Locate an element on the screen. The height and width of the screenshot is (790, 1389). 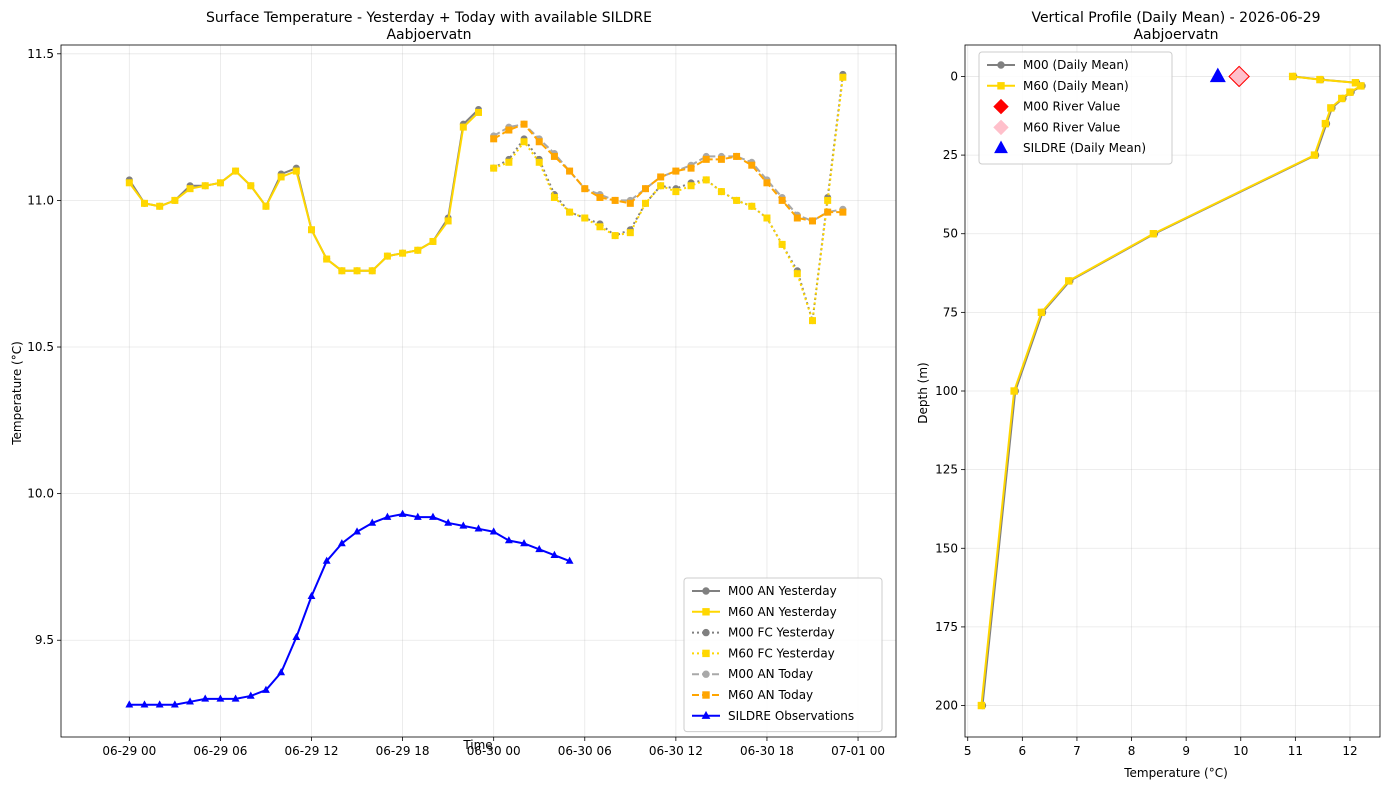
left-series-m60-an-today is located at coordinates (668, 172).